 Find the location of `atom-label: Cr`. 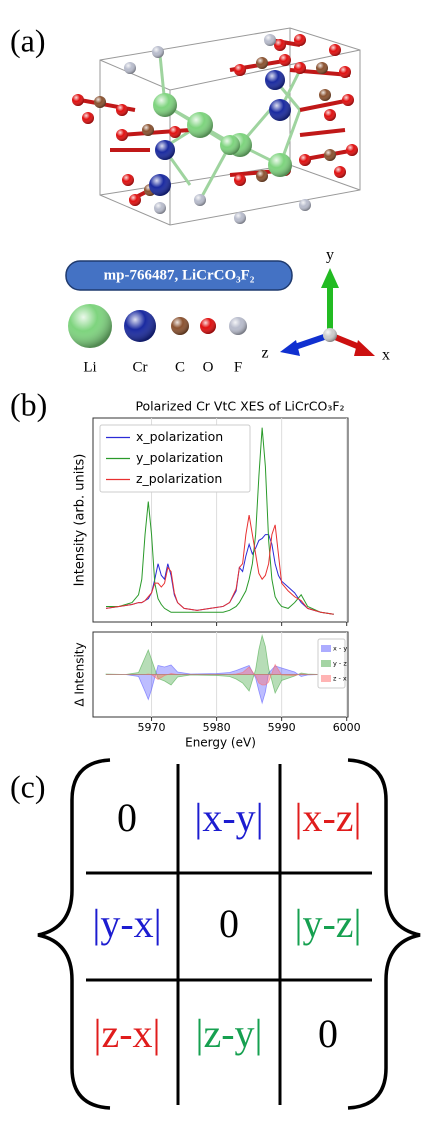

atom-label: Cr is located at coordinates (140, 367).